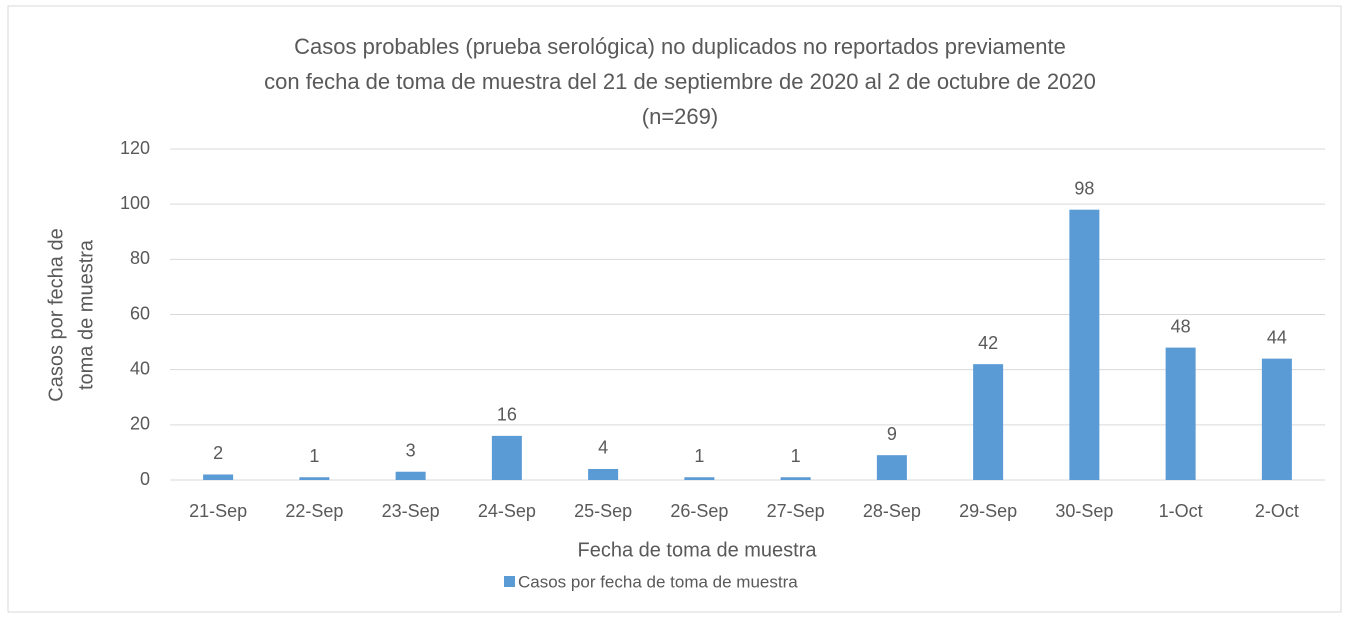  Describe the element at coordinates (135, 203) in the screenshot. I see `y-tick-label: 100` at that location.